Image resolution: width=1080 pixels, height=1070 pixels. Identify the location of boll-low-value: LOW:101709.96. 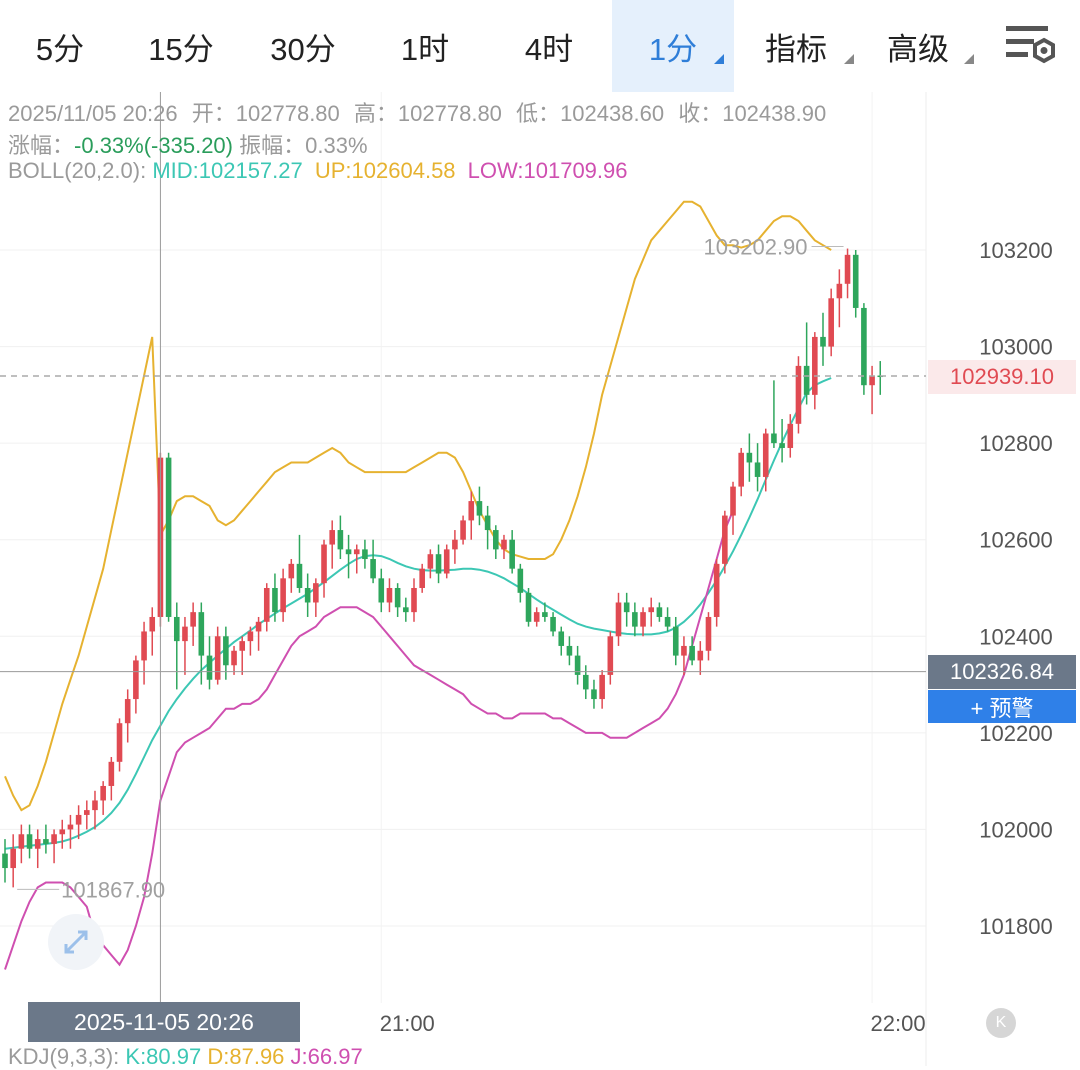
(547, 170).